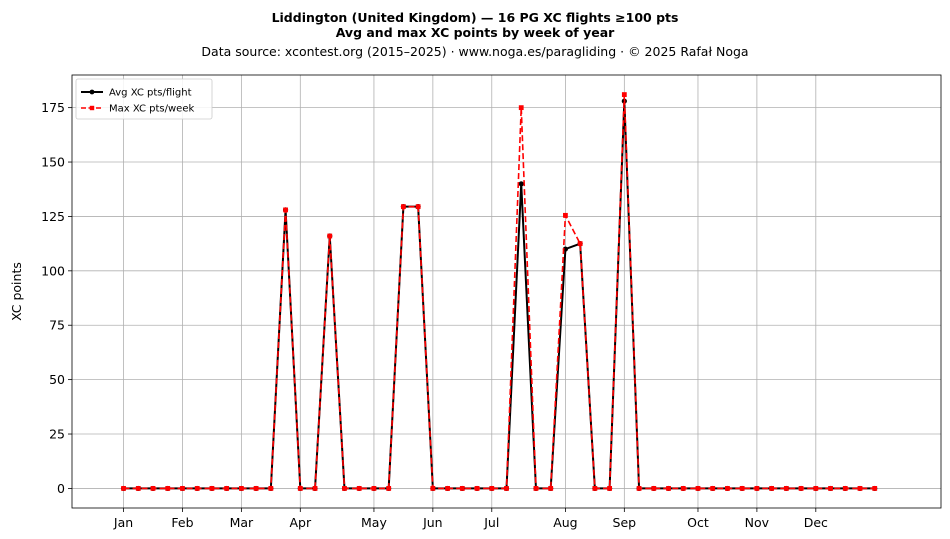 The image size is (950, 539). What do you see at coordinates (242, 522) in the screenshot?
I see `x-tick-label: Mar` at bounding box center [242, 522].